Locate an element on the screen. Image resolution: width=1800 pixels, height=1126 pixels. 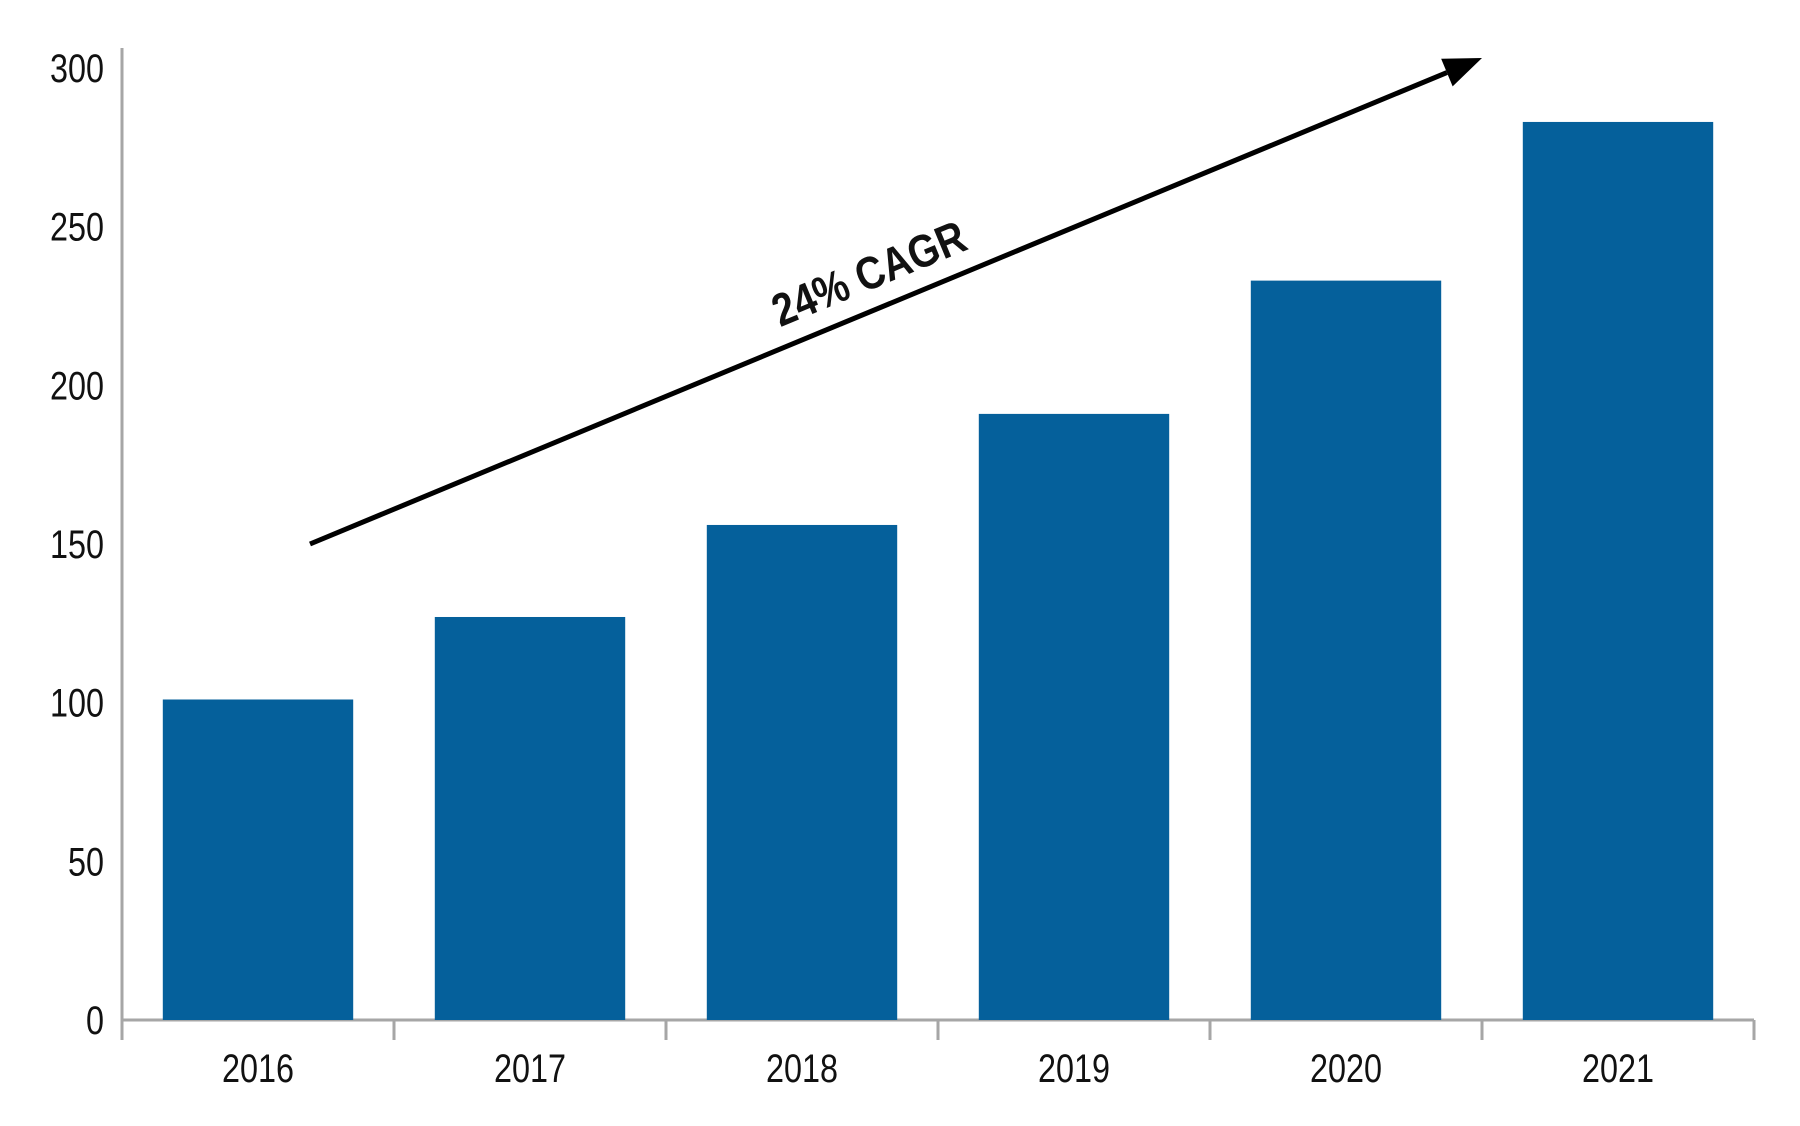
x-axis-label: 2019 is located at coordinates (1074, 1069).